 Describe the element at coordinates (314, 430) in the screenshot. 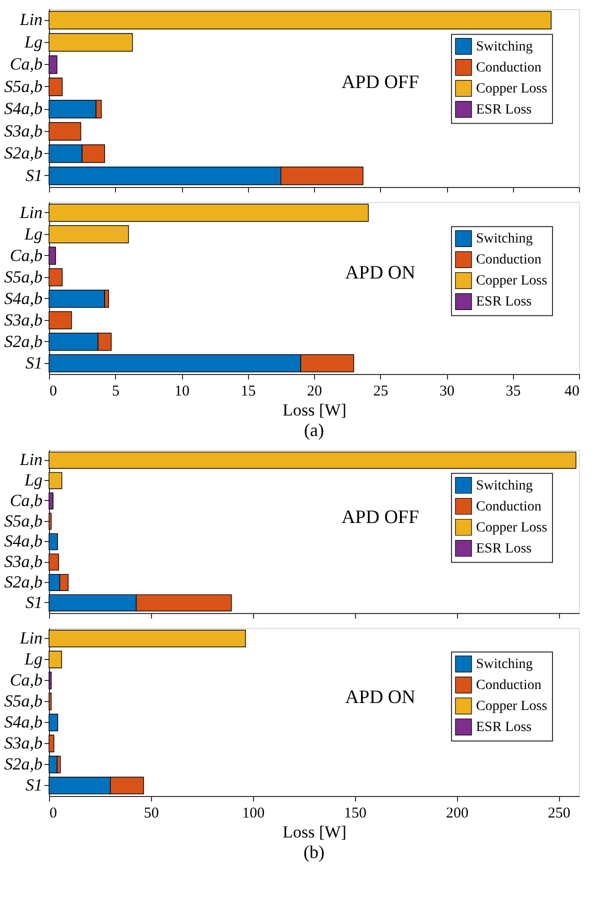

I see `text: (a)` at that location.